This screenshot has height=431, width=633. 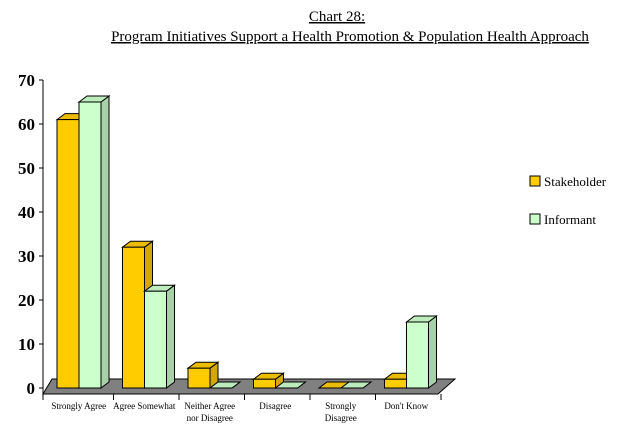 What do you see at coordinates (26, 168) in the screenshot?
I see `y-tick-label: 50` at bounding box center [26, 168].